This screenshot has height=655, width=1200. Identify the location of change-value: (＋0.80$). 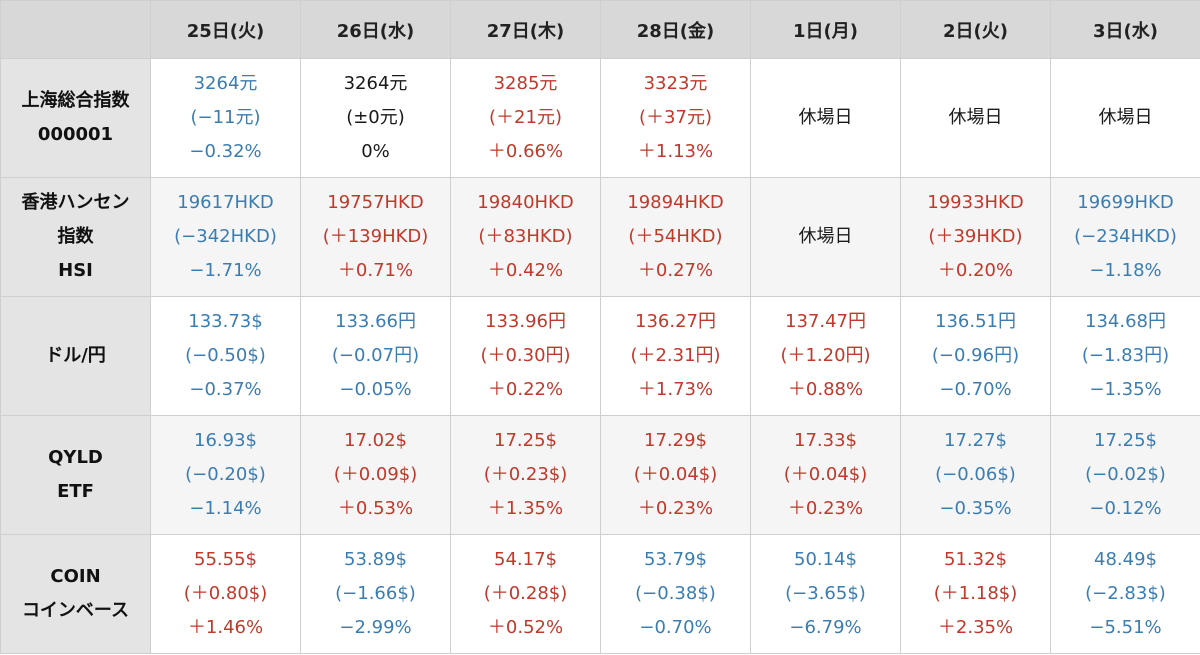
(225, 593).